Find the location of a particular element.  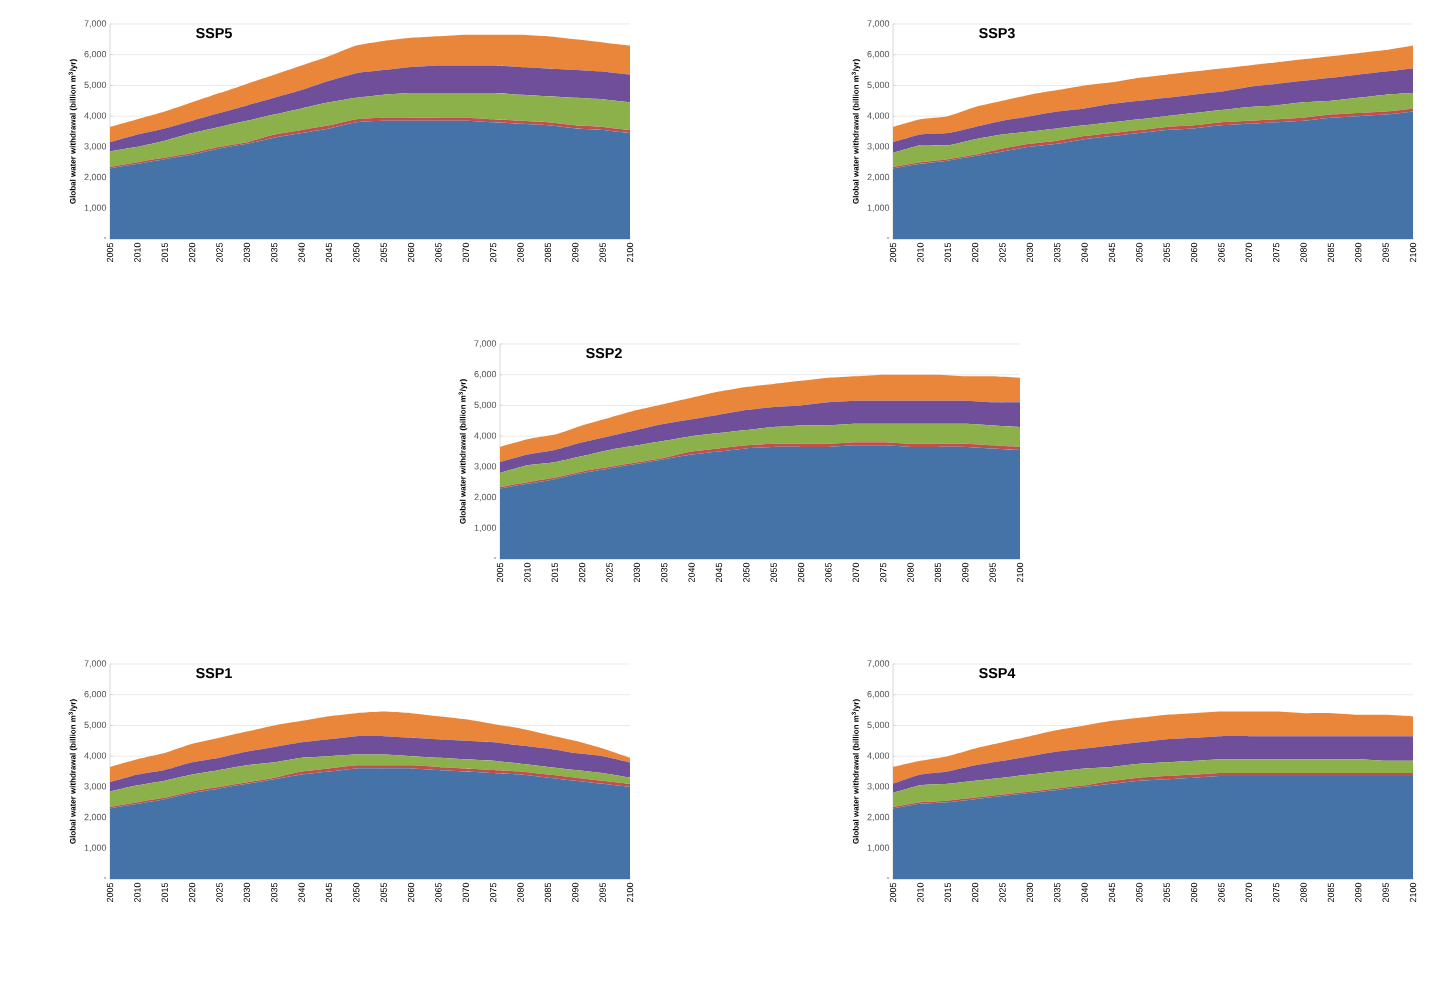

chart-title: SSP5 is located at coordinates (214, 33).